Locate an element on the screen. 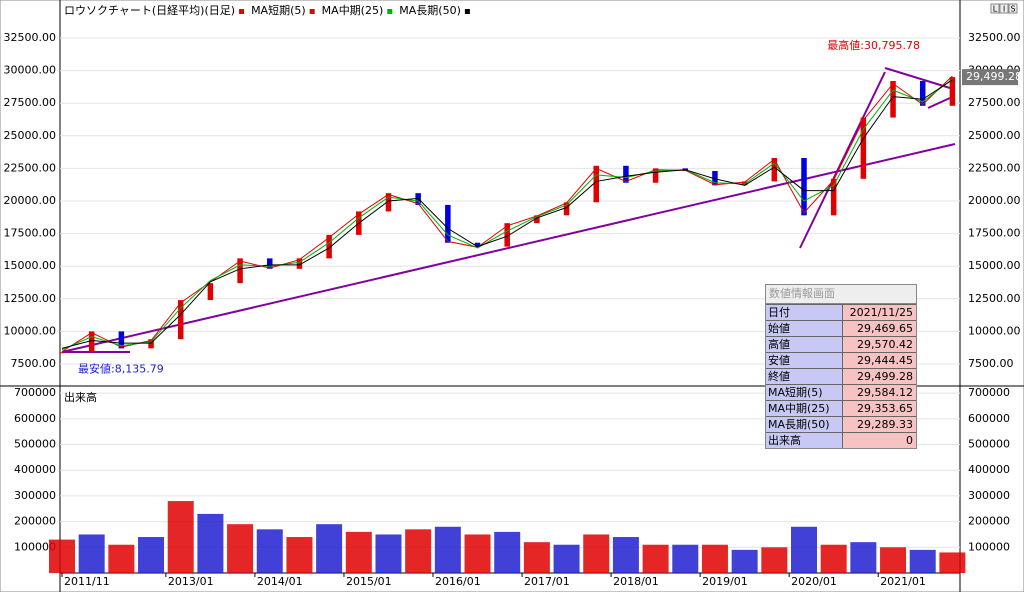 The width and height of the screenshot is (1024, 592). high-annotation: 最高値:30,795.78 is located at coordinates (873, 45).